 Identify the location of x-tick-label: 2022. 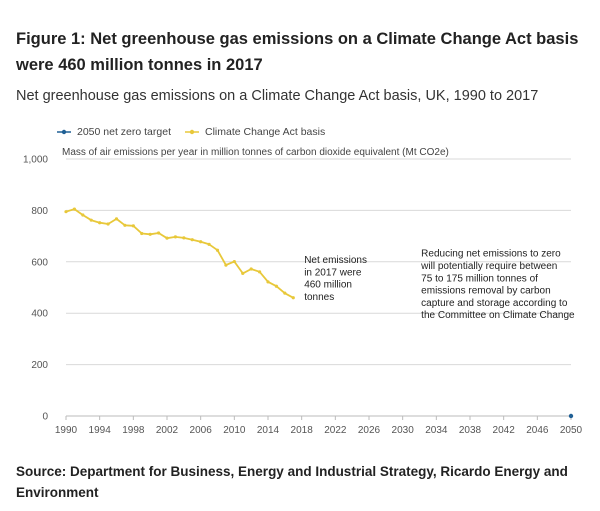
(335, 430).